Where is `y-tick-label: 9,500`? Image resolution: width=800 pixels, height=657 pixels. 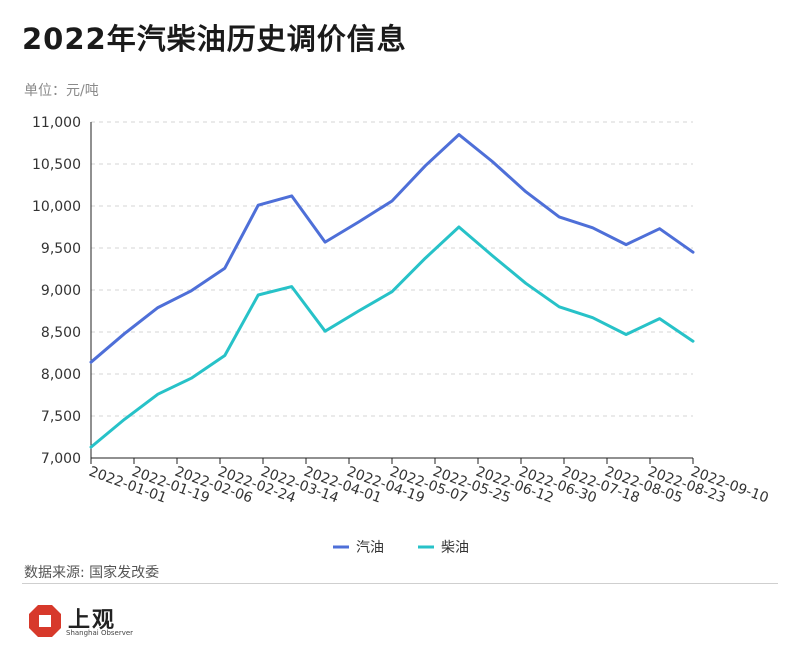 y-tick-label: 9,500 is located at coordinates (61, 249).